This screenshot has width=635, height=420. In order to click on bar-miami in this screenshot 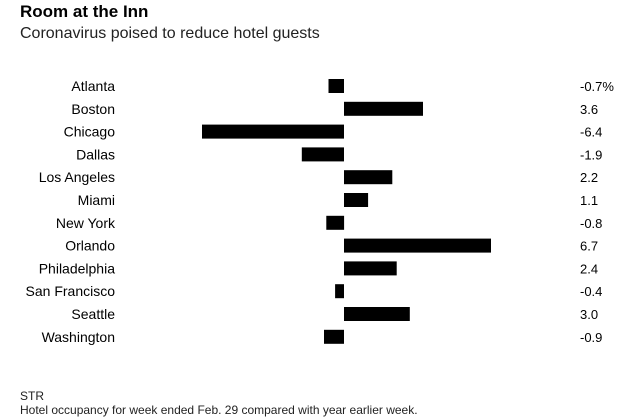, I will do `click(356, 200)`.